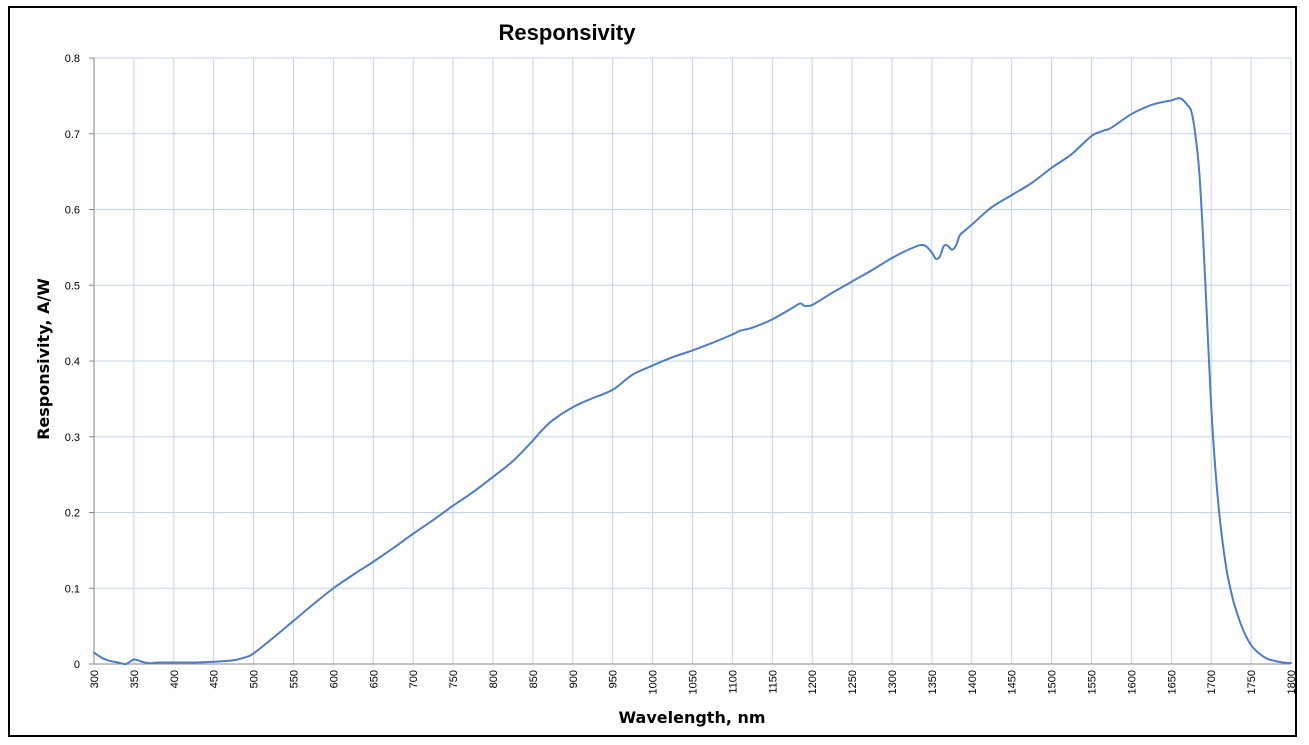 This screenshot has height=745, width=1309. What do you see at coordinates (691, 717) in the screenshot?
I see `x-axis-label: Wavelength, nm` at bounding box center [691, 717].